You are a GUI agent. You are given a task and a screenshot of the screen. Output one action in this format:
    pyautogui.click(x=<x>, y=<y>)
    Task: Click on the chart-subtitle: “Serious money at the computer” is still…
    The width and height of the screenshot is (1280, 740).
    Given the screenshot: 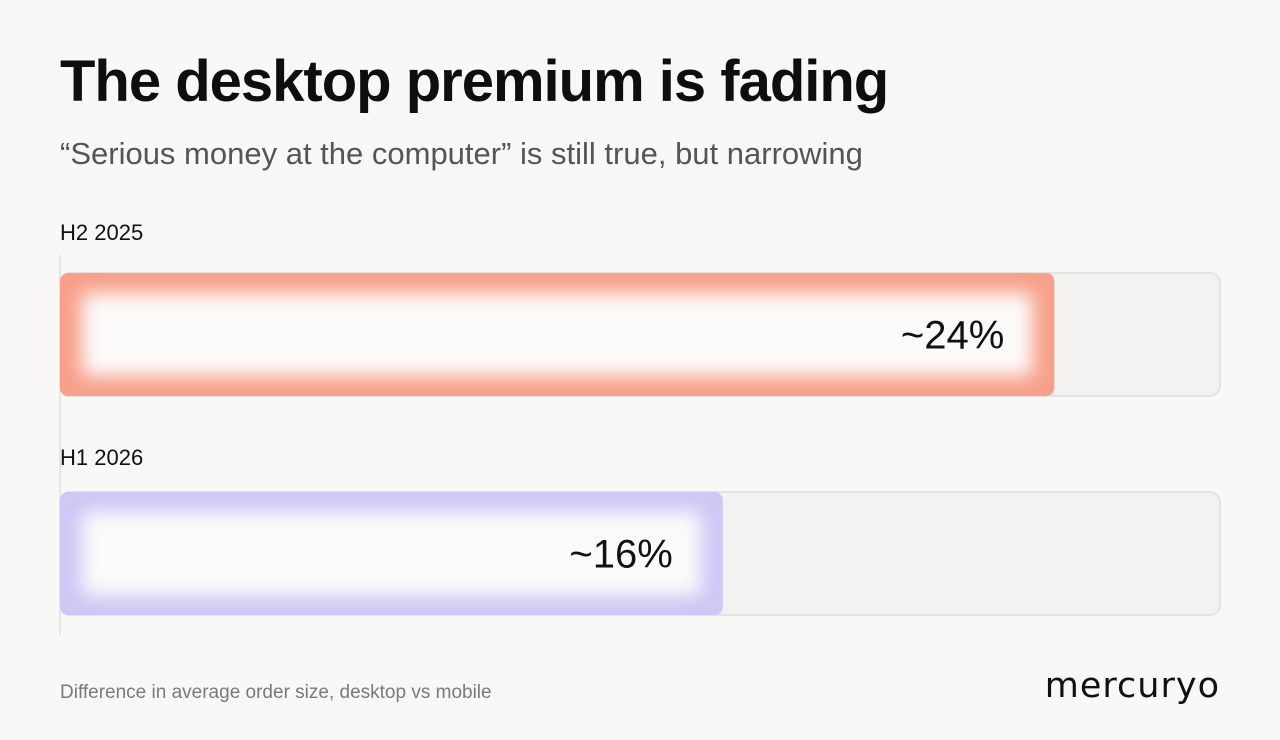 What is the action you would take?
    pyautogui.click(x=461, y=153)
    